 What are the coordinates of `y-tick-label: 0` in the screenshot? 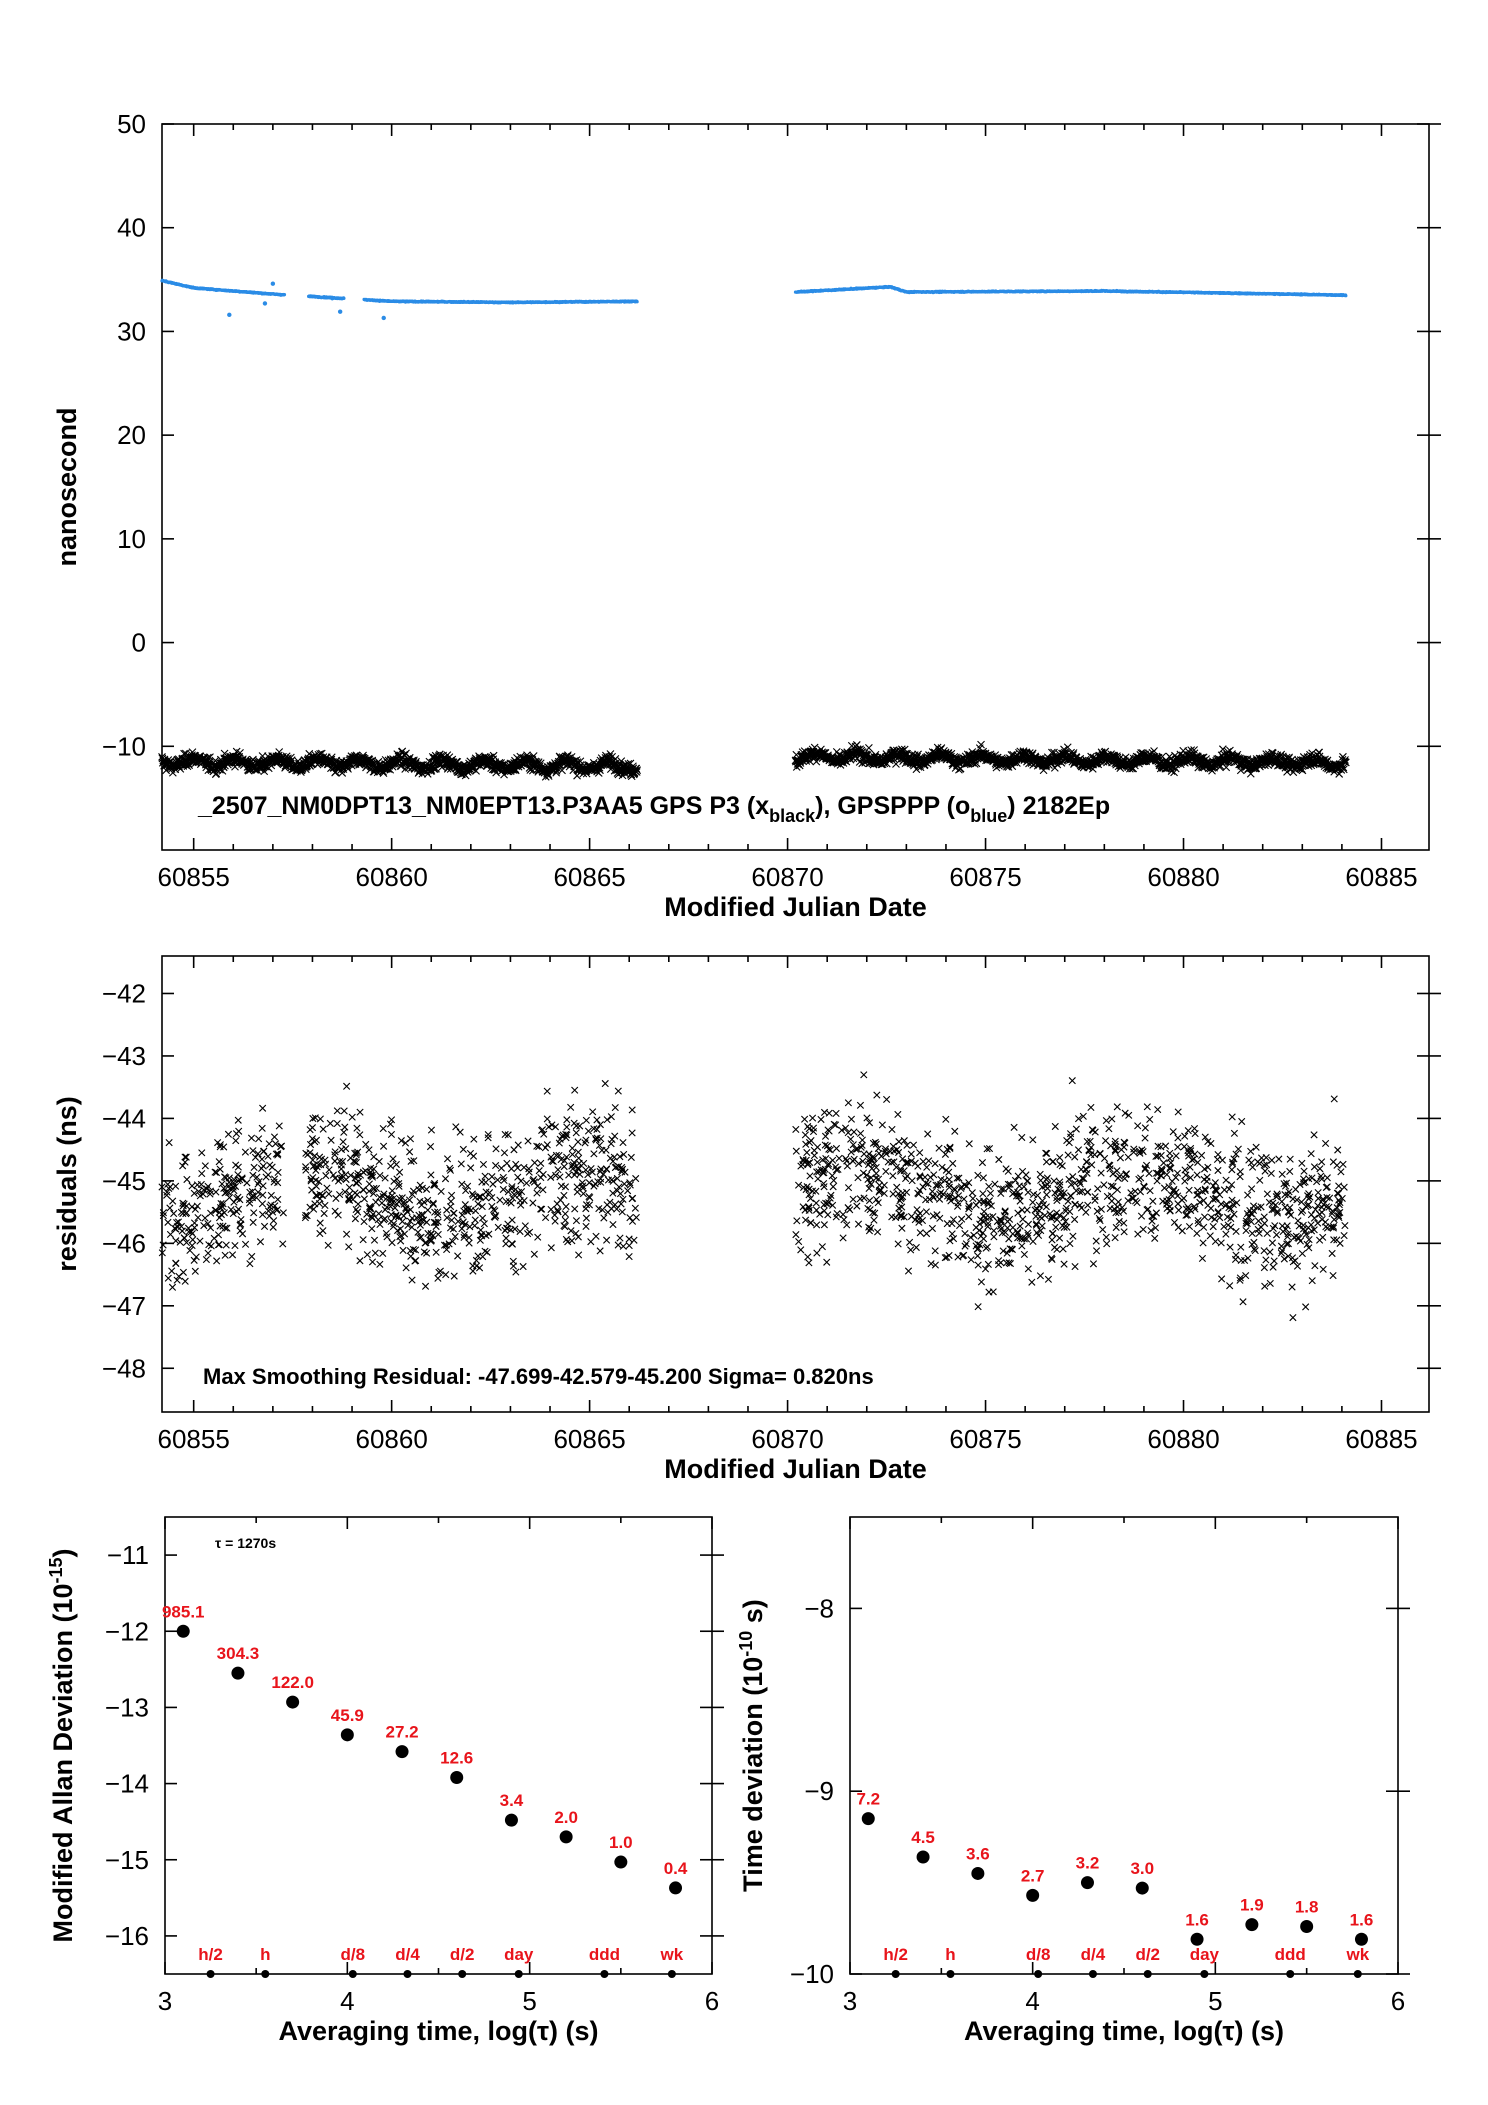 It's located at (139, 643).